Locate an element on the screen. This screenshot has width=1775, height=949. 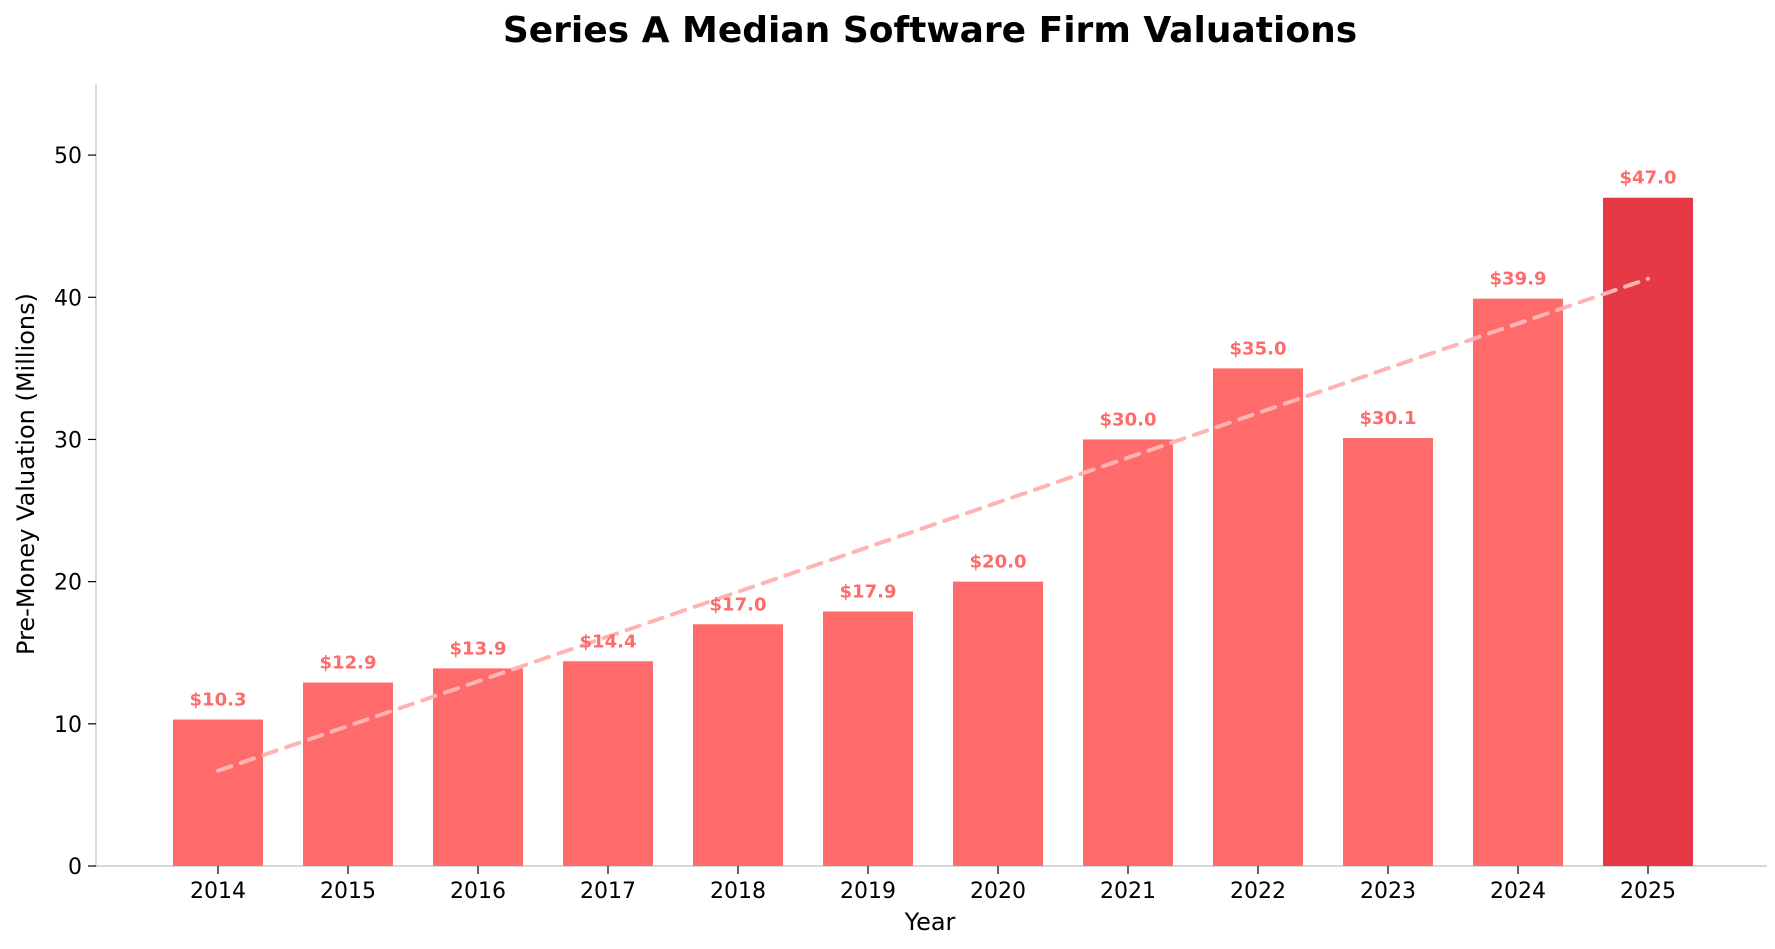
x-tick-label: 2014 is located at coordinates (218, 891).